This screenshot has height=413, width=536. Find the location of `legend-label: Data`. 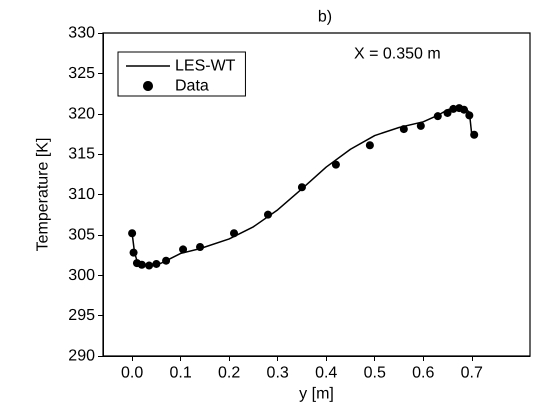

legend-label: Data is located at coordinates (192, 86).